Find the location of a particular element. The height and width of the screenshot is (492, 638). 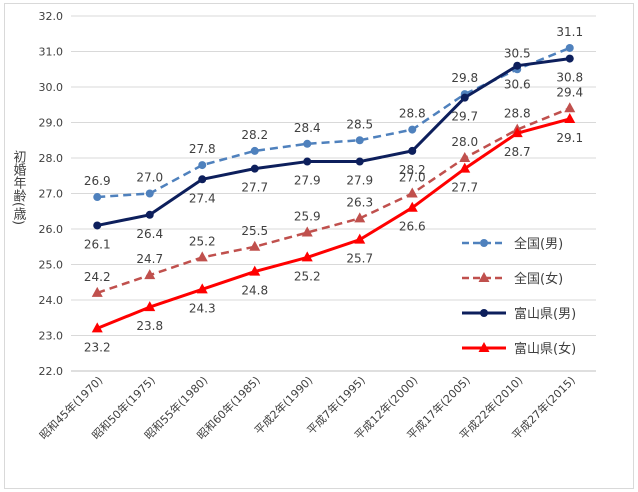

data-label: 27.4 is located at coordinates (202, 198).